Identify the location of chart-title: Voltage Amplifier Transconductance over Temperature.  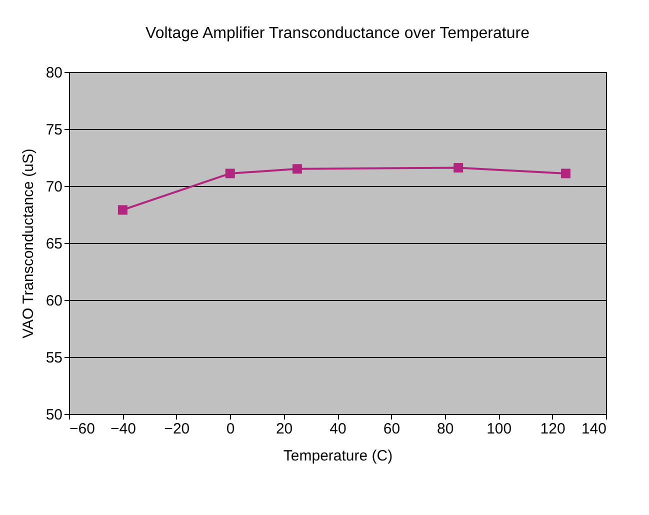
(338, 33).